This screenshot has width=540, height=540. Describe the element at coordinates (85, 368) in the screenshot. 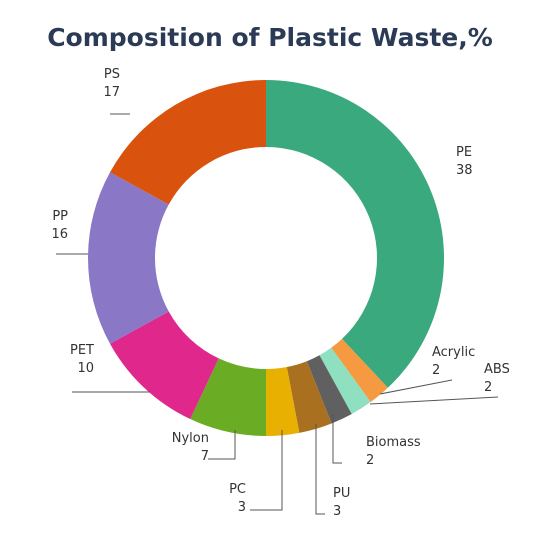

I see `slice-value-pet: 10` at that location.